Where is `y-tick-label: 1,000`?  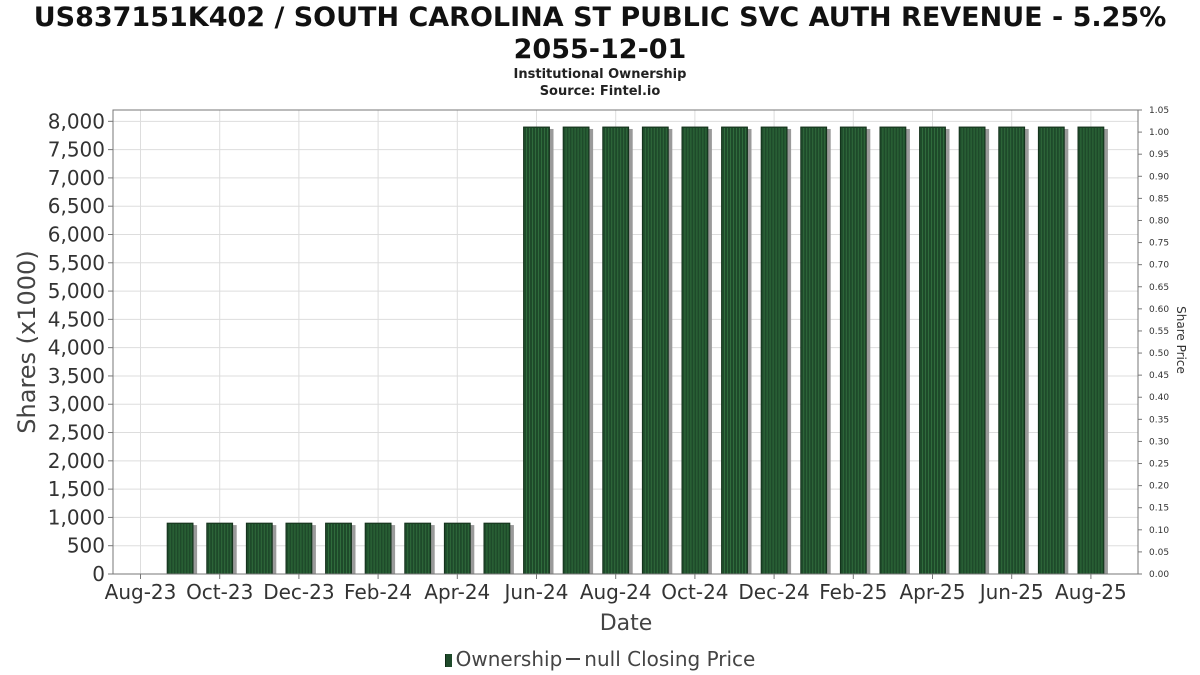 y-tick-label: 1,000 is located at coordinates (76, 517).